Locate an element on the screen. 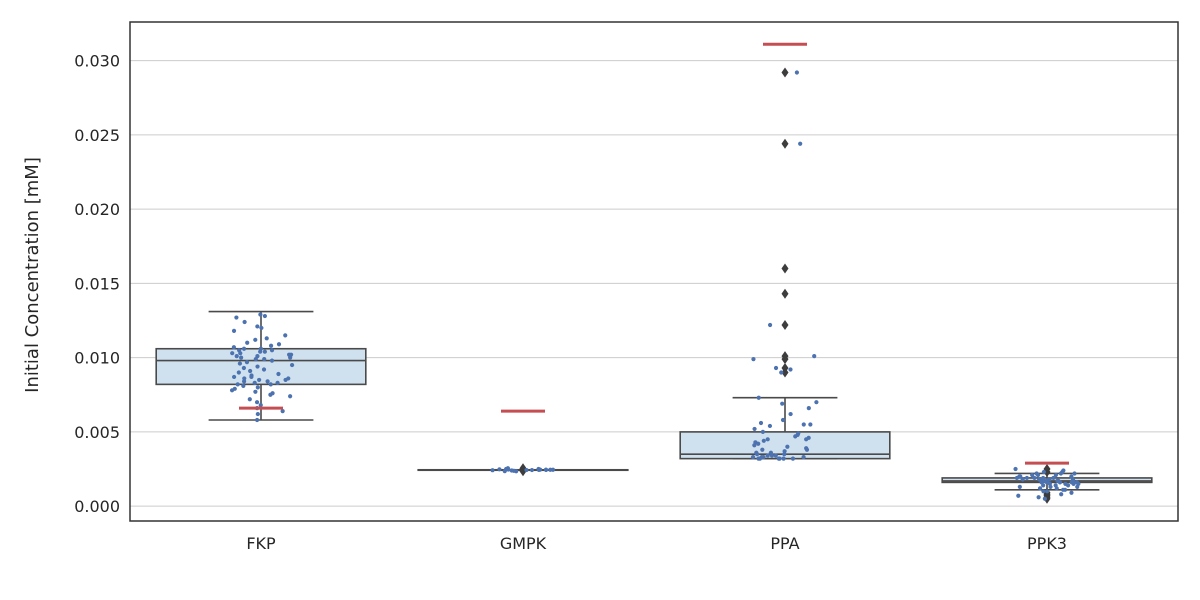 This screenshot has height=600, width=1200. x-tick-label: PPK3 is located at coordinates (1047, 543).